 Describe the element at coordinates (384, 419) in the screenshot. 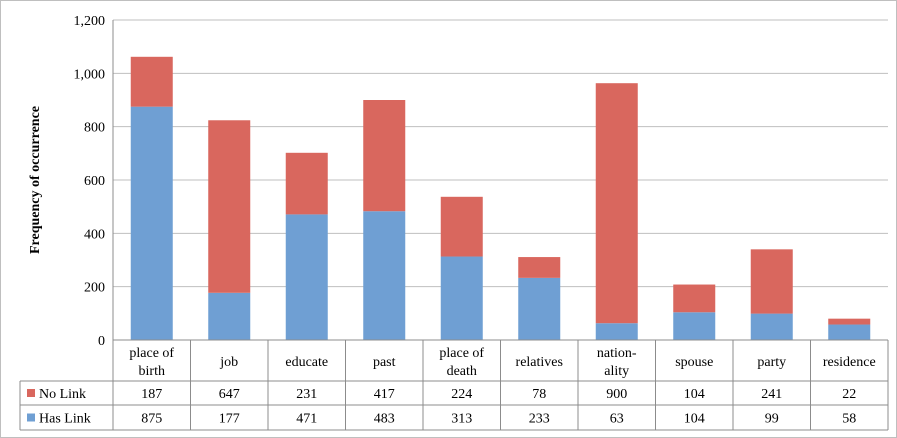

I see `table-cell: 483` at that location.